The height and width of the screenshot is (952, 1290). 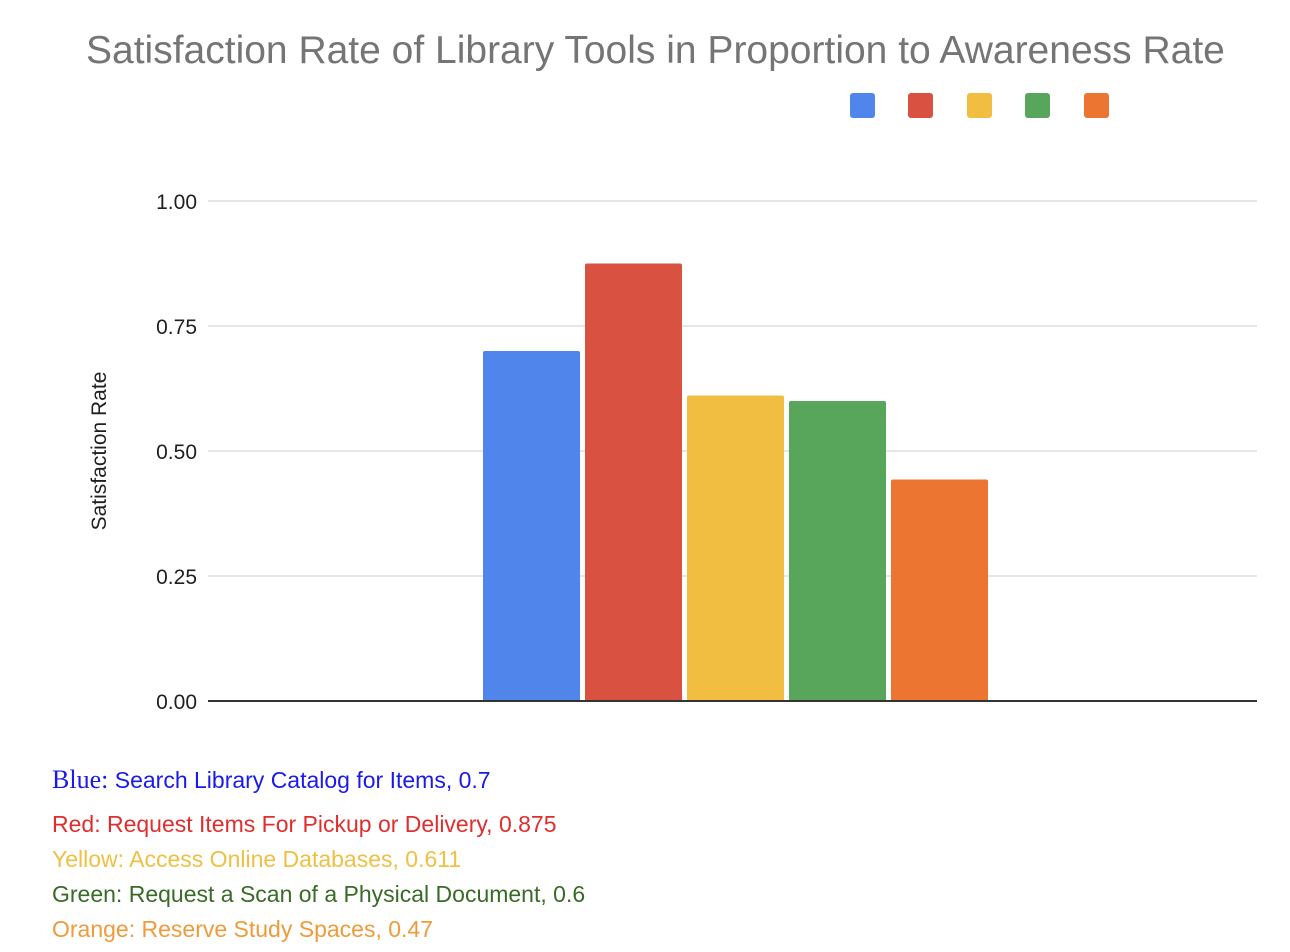 I want to click on legend-swatch-red, so click(x=920, y=105).